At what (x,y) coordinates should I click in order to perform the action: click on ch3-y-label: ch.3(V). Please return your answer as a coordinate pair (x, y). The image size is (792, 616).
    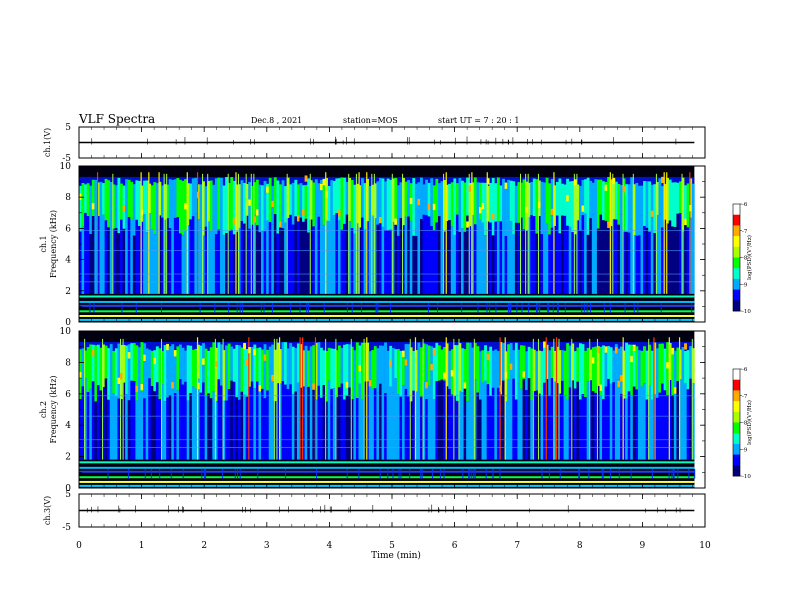
    Looking at the image, I should click on (47, 510).